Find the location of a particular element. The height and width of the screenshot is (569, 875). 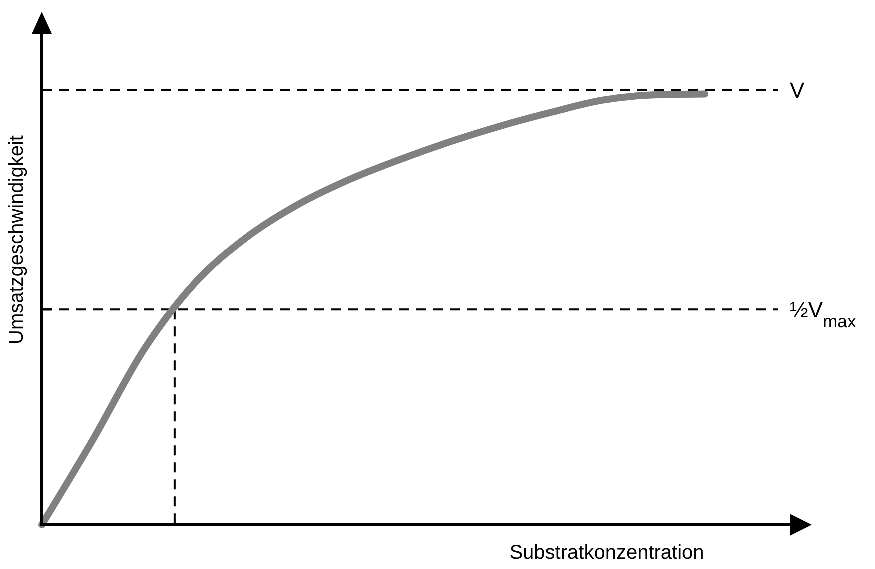

x-axis-title: Substratkonzentration is located at coordinates (607, 553).